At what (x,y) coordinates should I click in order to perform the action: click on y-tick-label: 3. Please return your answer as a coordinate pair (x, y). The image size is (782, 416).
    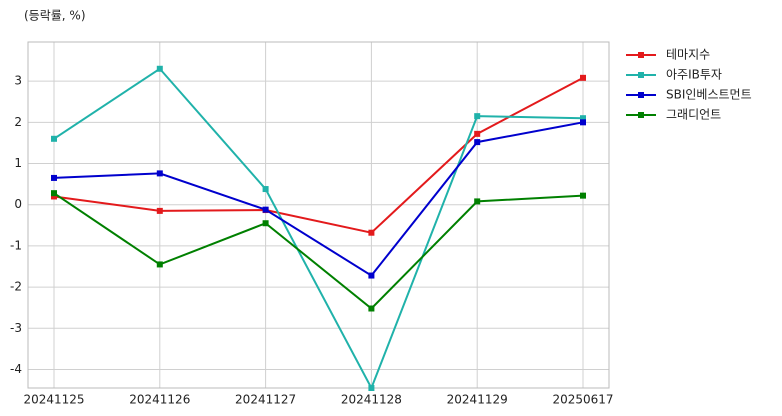
    Looking at the image, I should click on (18, 81).